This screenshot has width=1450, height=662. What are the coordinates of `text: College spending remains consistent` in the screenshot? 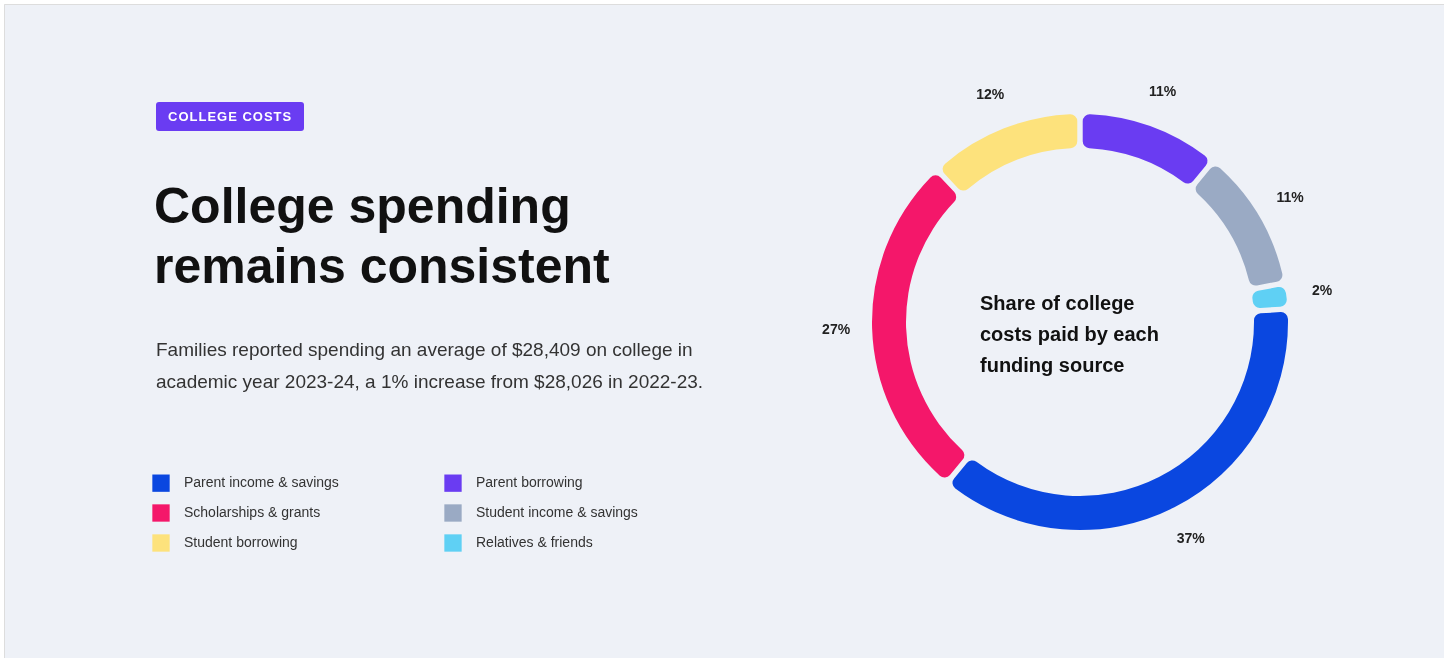 It's located at (382, 236).